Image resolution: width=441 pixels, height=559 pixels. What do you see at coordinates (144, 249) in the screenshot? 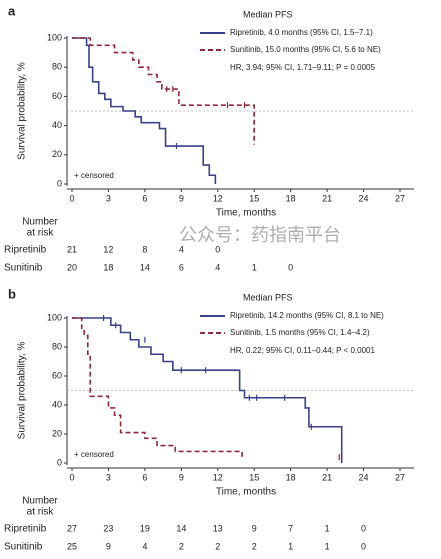
I see `at-risk-count: 8` at bounding box center [144, 249].